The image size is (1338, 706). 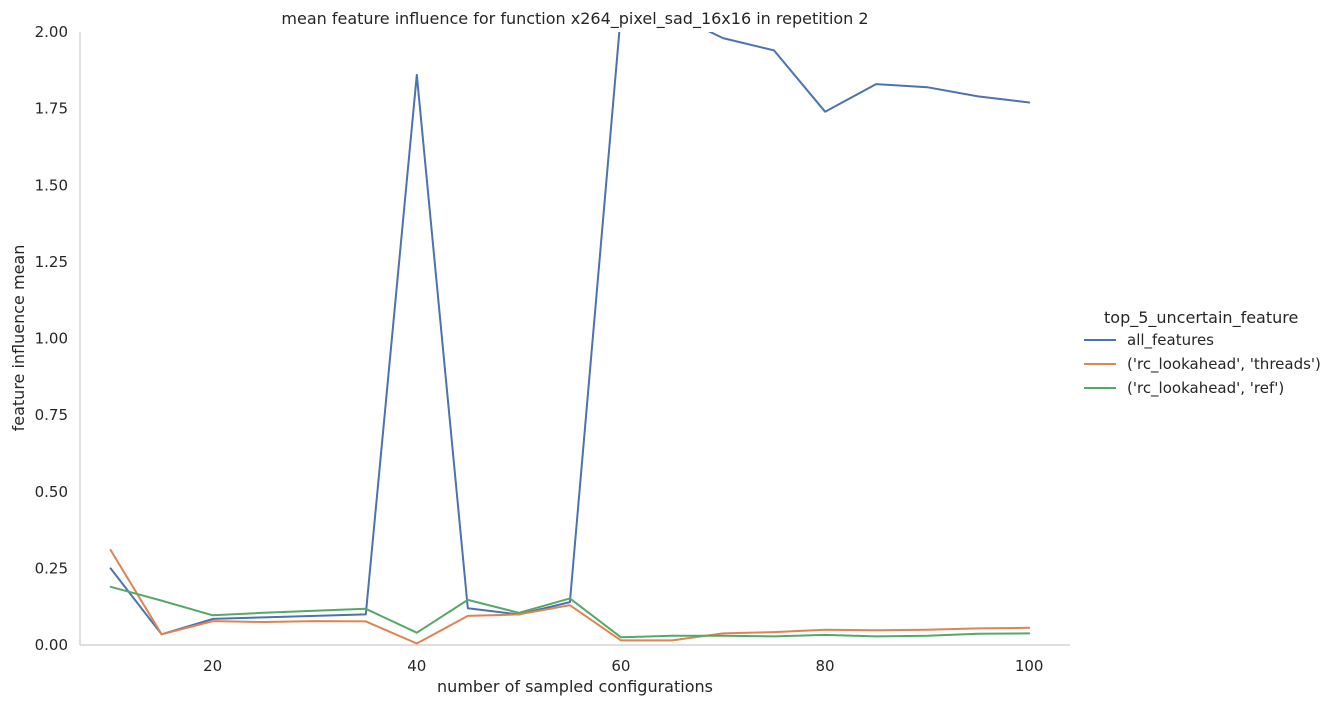 I want to click on y-tick-label: 1.00, so click(x=51, y=339).